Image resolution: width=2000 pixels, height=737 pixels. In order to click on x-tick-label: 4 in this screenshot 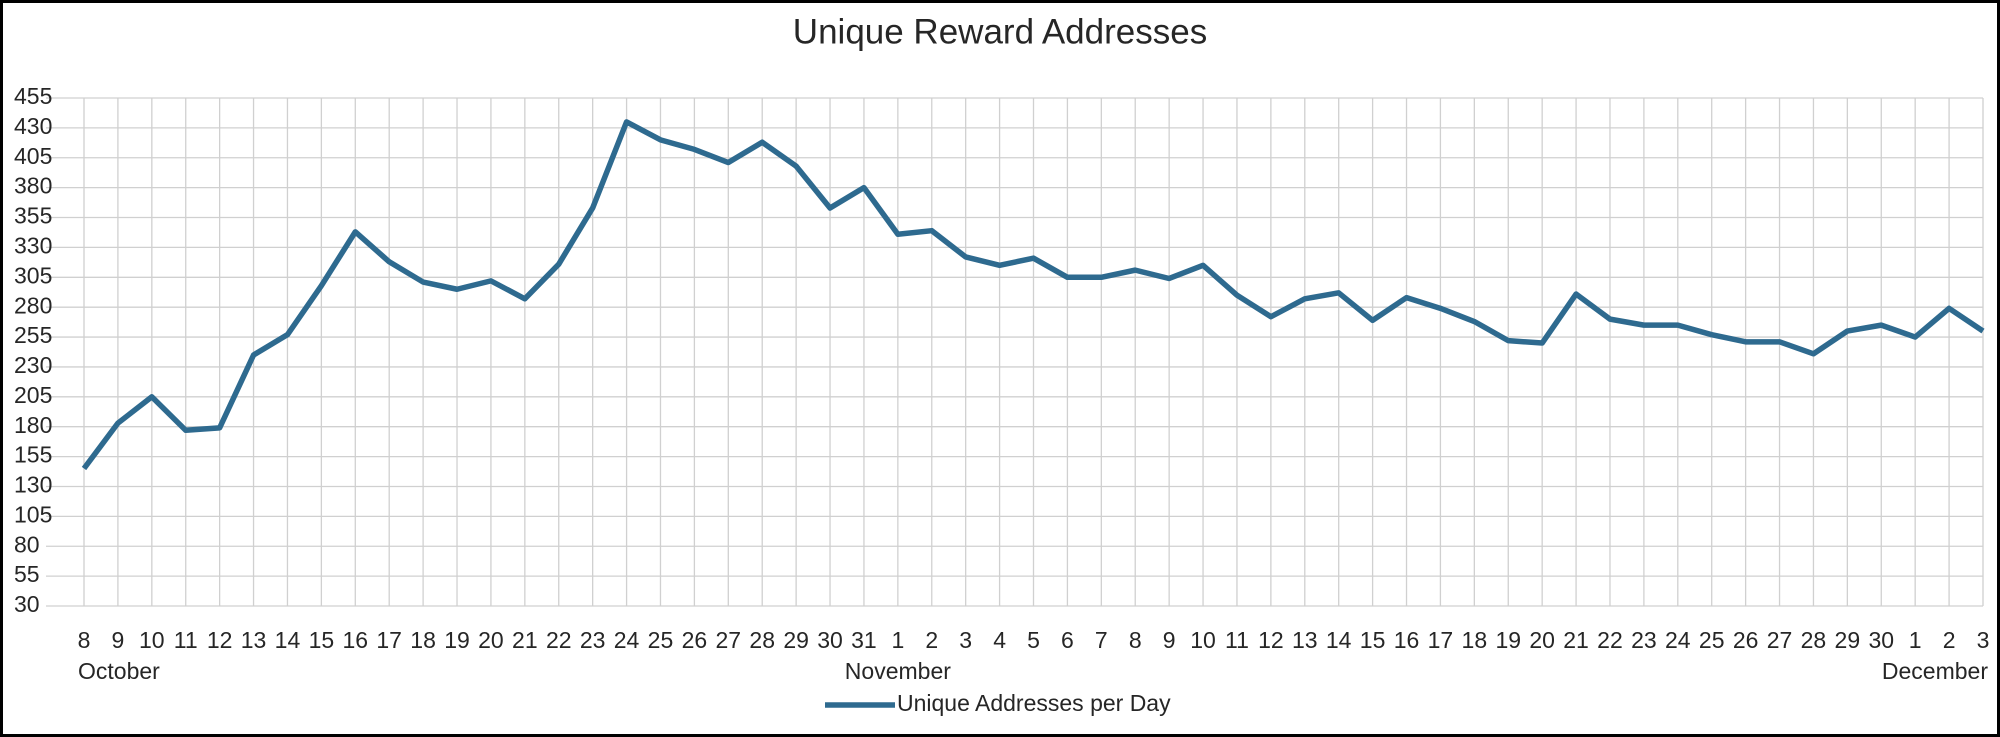, I will do `click(999, 640)`.